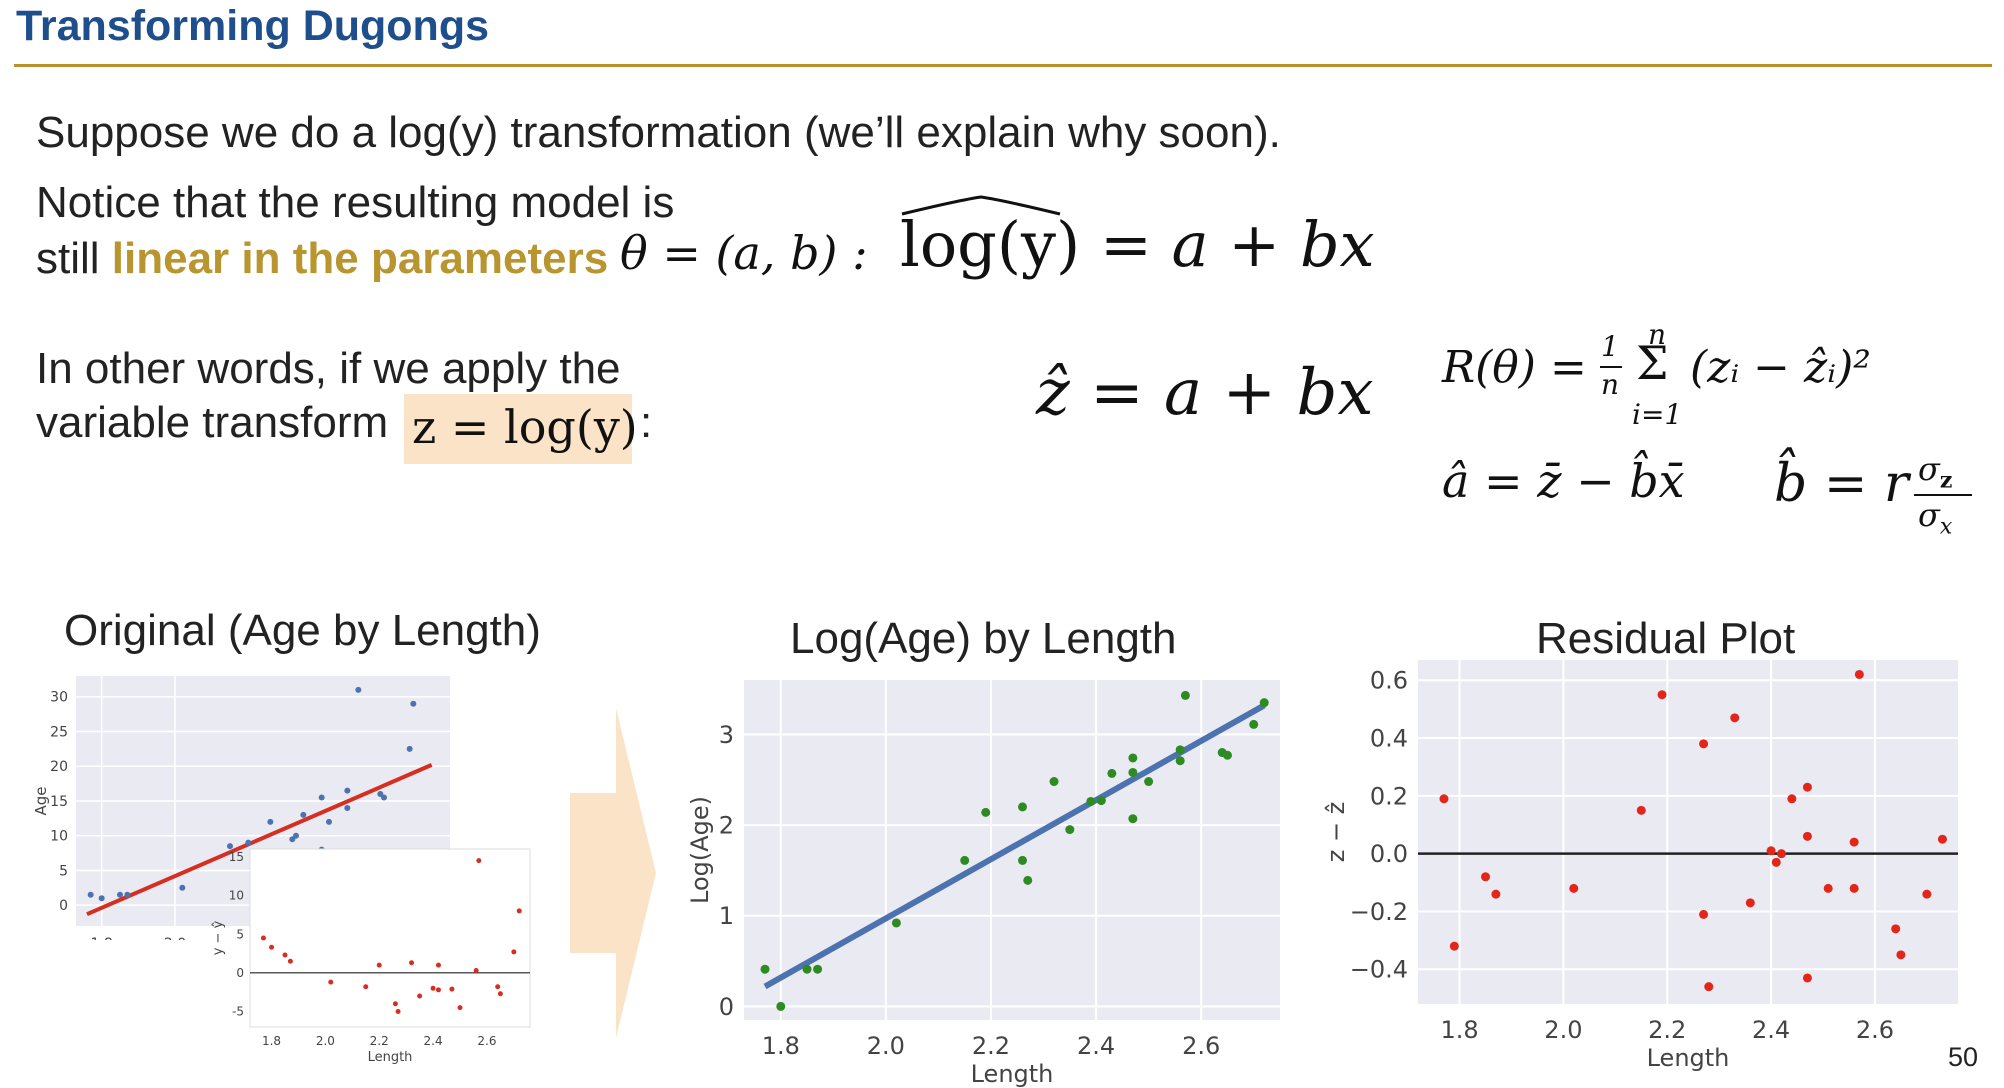  I want to click on y-tick-label: 10, so click(59, 837).